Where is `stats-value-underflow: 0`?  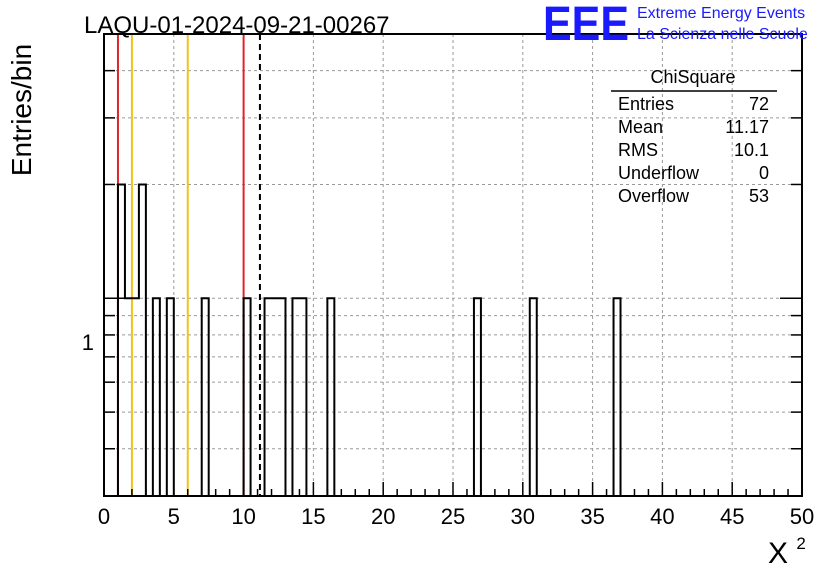
stats-value-underflow: 0 is located at coordinates (764, 173).